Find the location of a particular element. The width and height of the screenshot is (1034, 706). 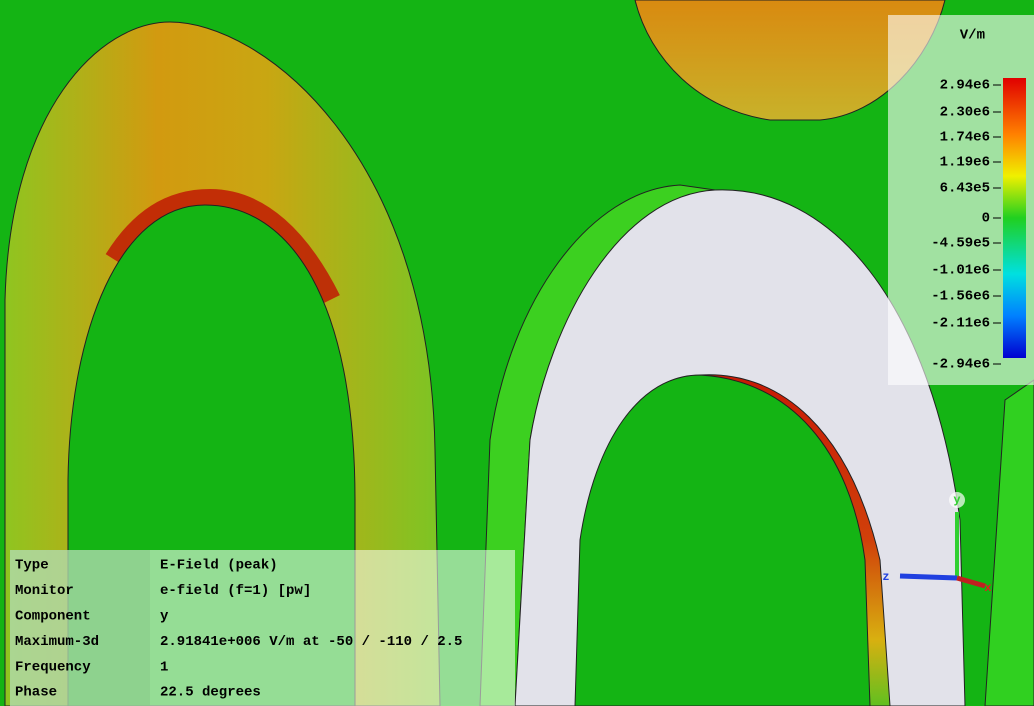

info-key: Phase is located at coordinates (36, 693).